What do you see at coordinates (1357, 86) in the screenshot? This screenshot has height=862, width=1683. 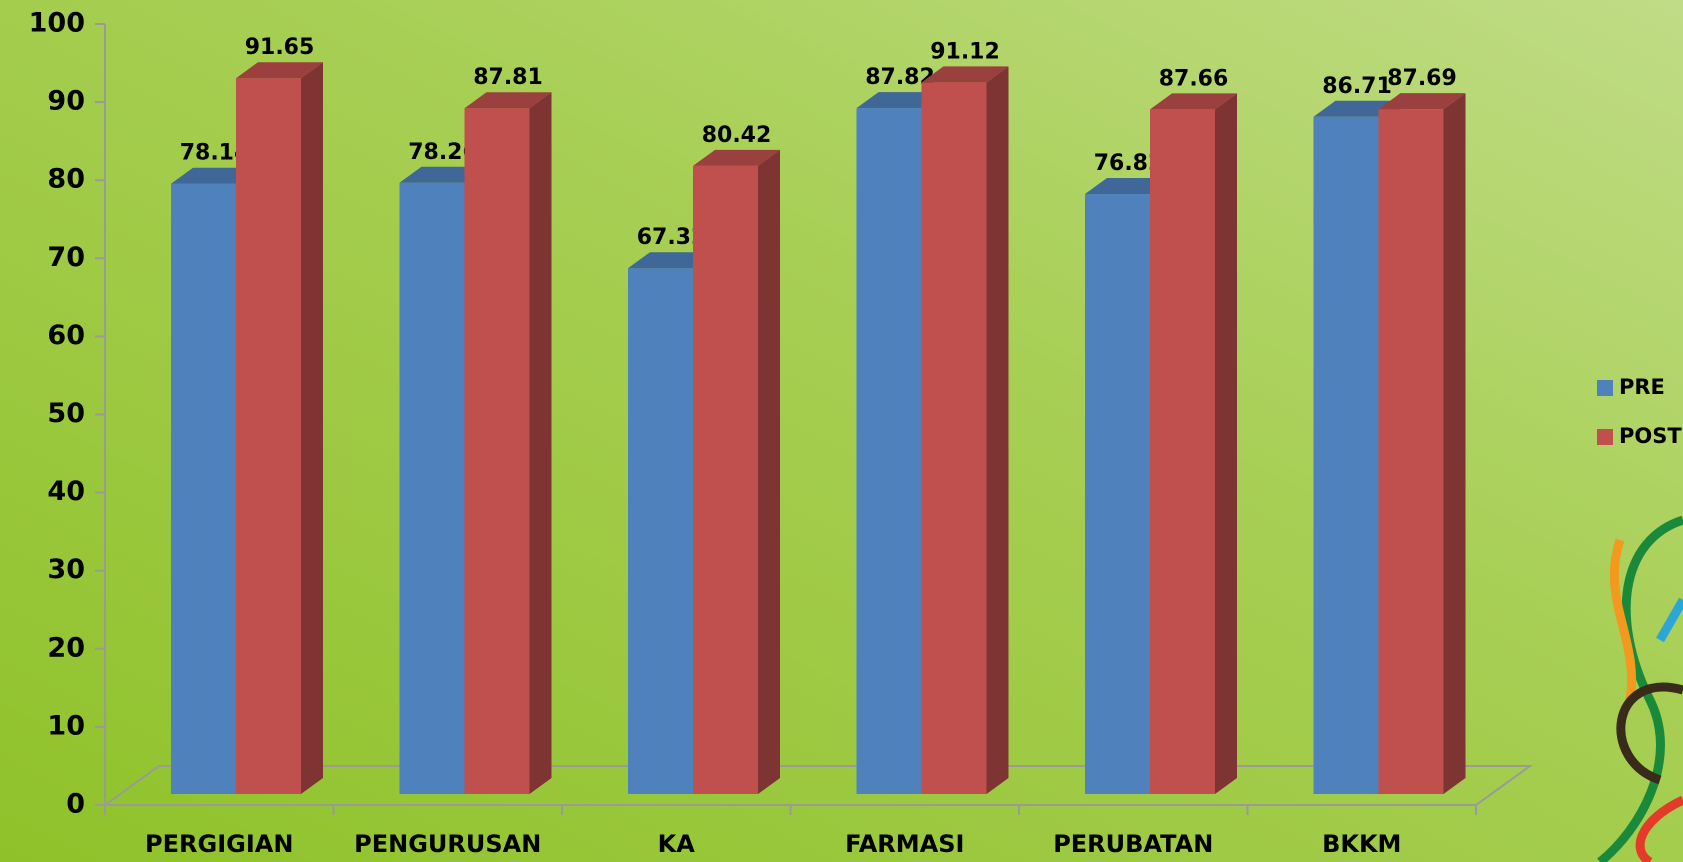 I see `data-label: 86.71` at bounding box center [1357, 86].